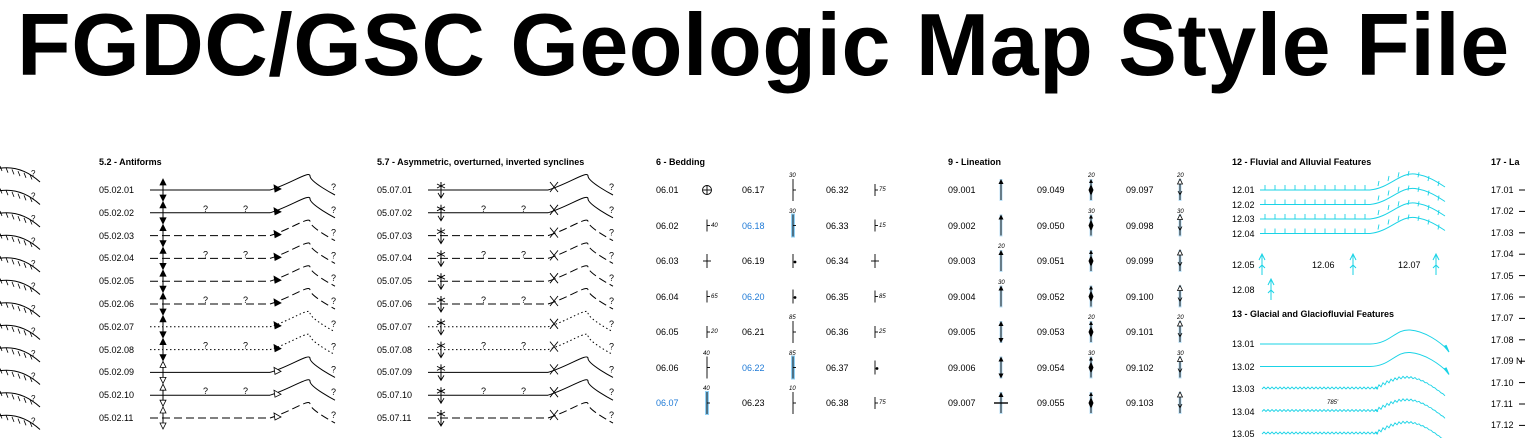  Describe the element at coordinates (394, 418) in the screenshot. I see `syncline-code: 05.07.11` at that location.